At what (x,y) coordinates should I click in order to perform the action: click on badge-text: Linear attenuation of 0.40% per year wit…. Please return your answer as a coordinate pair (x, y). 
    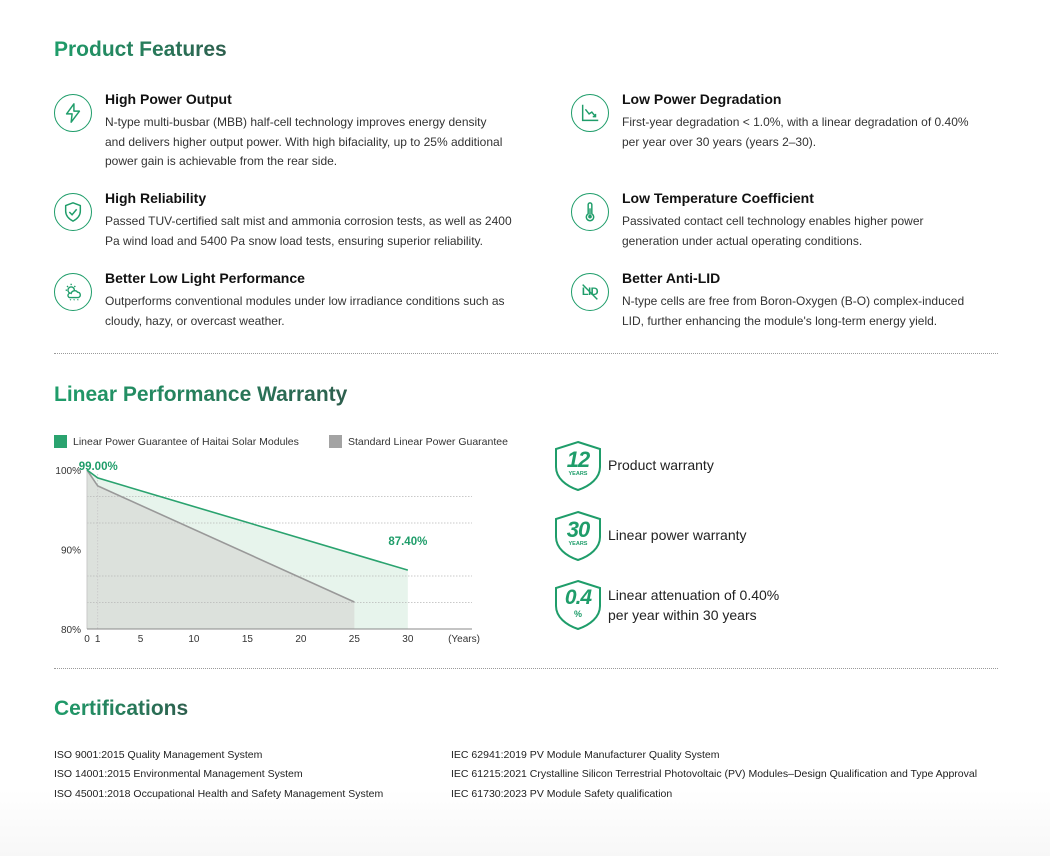
    Looking at the image, I should click on (694, 605).